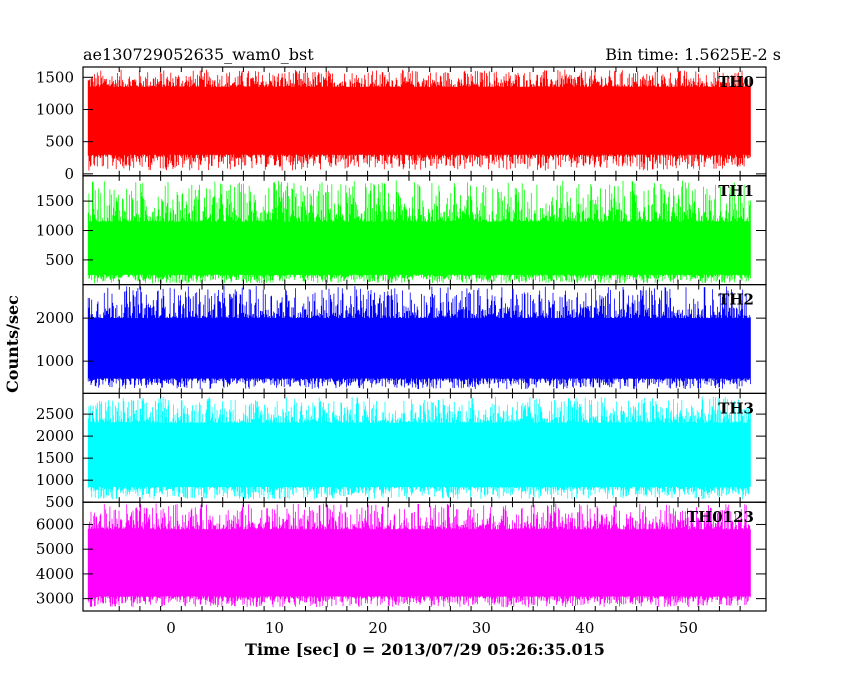 The width and height of the screenshot is (850, 680). Describe the element at coordinates (274, 628) in the screenshot. I see `x-tick-label: 10` at that location.